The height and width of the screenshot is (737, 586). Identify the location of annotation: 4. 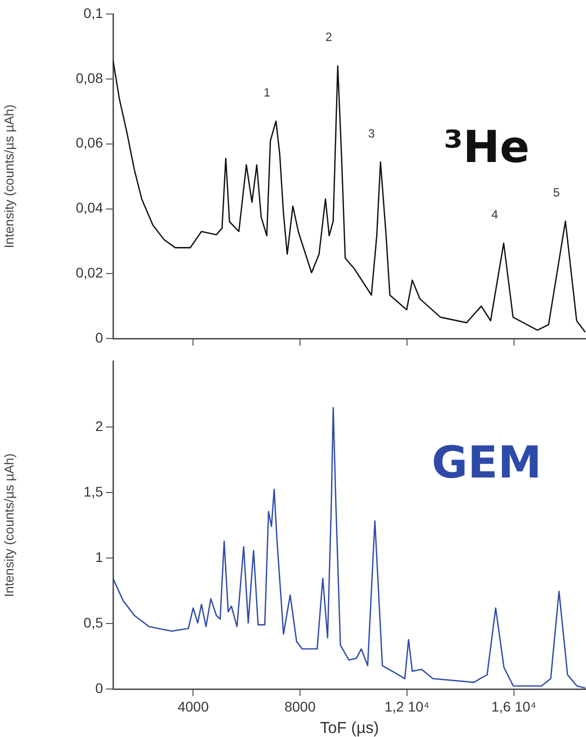
(494, 214).